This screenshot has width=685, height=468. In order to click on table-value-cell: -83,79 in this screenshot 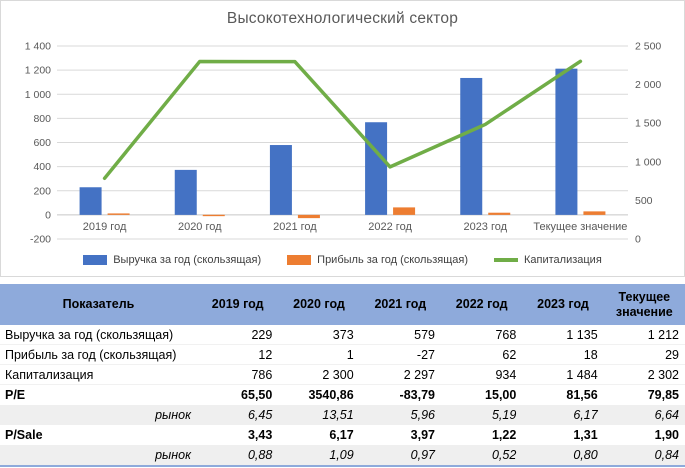, I will do `click(417, 395)`.